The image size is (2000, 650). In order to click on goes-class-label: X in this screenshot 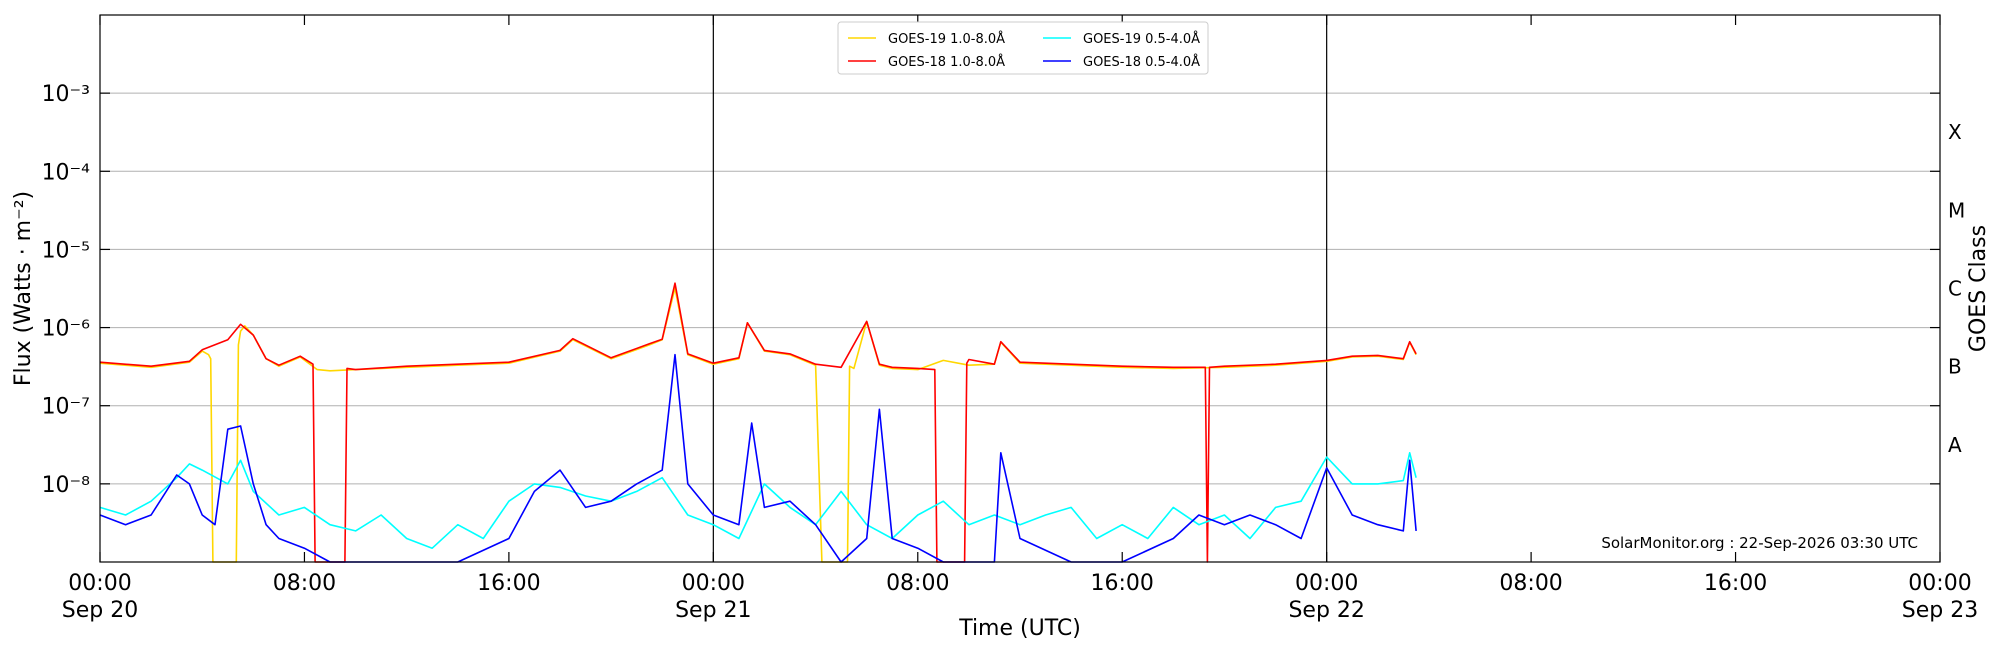, I will do `click(1955, 132)`.